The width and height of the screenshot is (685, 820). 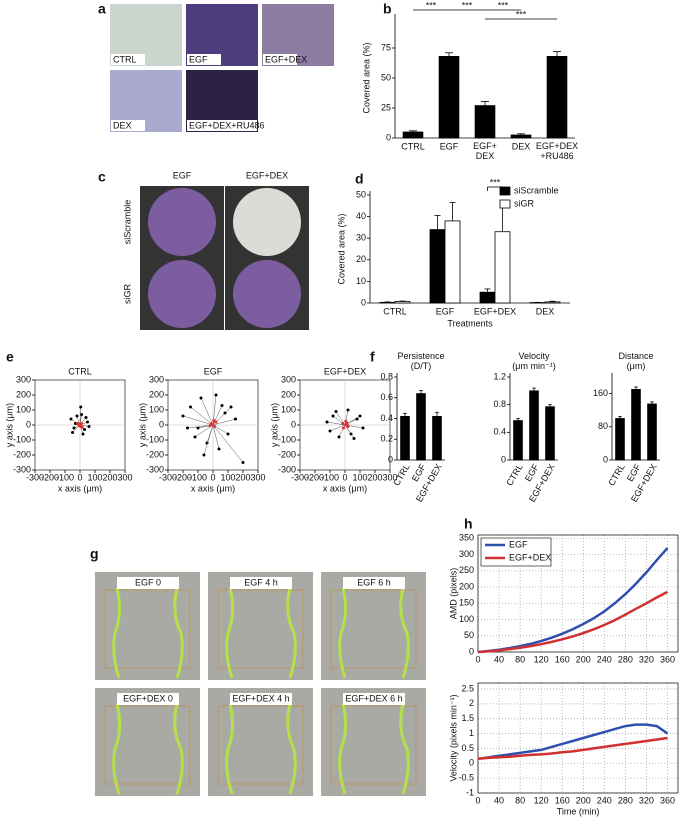 What do you see at coordinates (125, 59) in the screenshot?
I see `micrograph-label: CTRL` at bounding box center [125, 59].